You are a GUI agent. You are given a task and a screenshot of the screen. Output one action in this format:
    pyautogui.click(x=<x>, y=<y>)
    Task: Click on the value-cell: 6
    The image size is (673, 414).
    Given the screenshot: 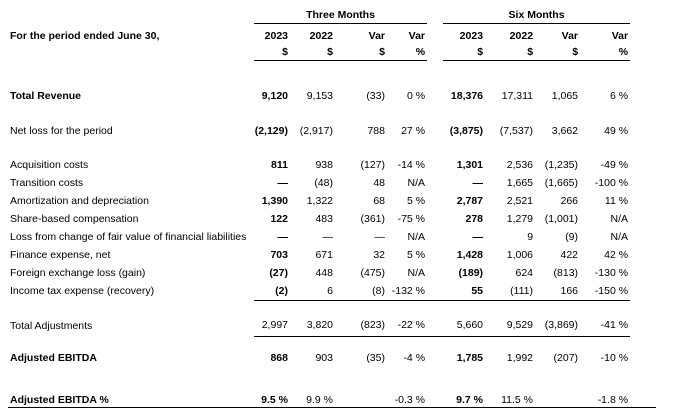 What is the action you would take?
    pyautogui.click(x=312, y=291)
    